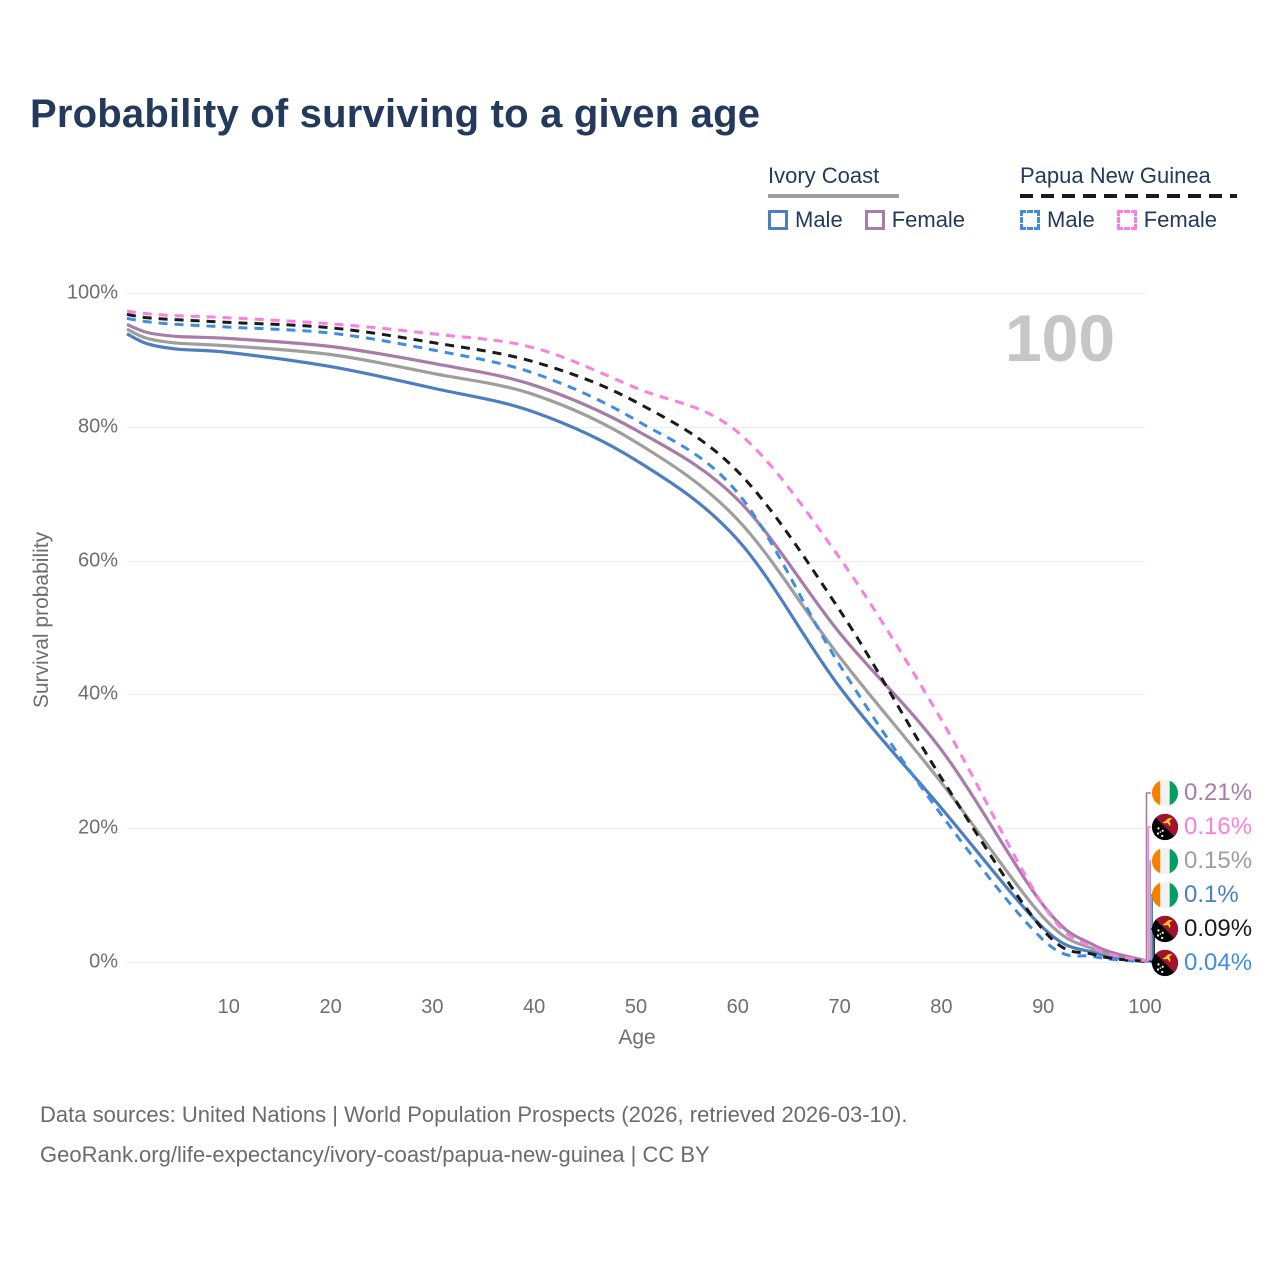 The height and width of the screenshot is (1280, 1280). I want to click on end-label-papua-new-guinea-both-sexes: 0.09%, so click(1201, 929).